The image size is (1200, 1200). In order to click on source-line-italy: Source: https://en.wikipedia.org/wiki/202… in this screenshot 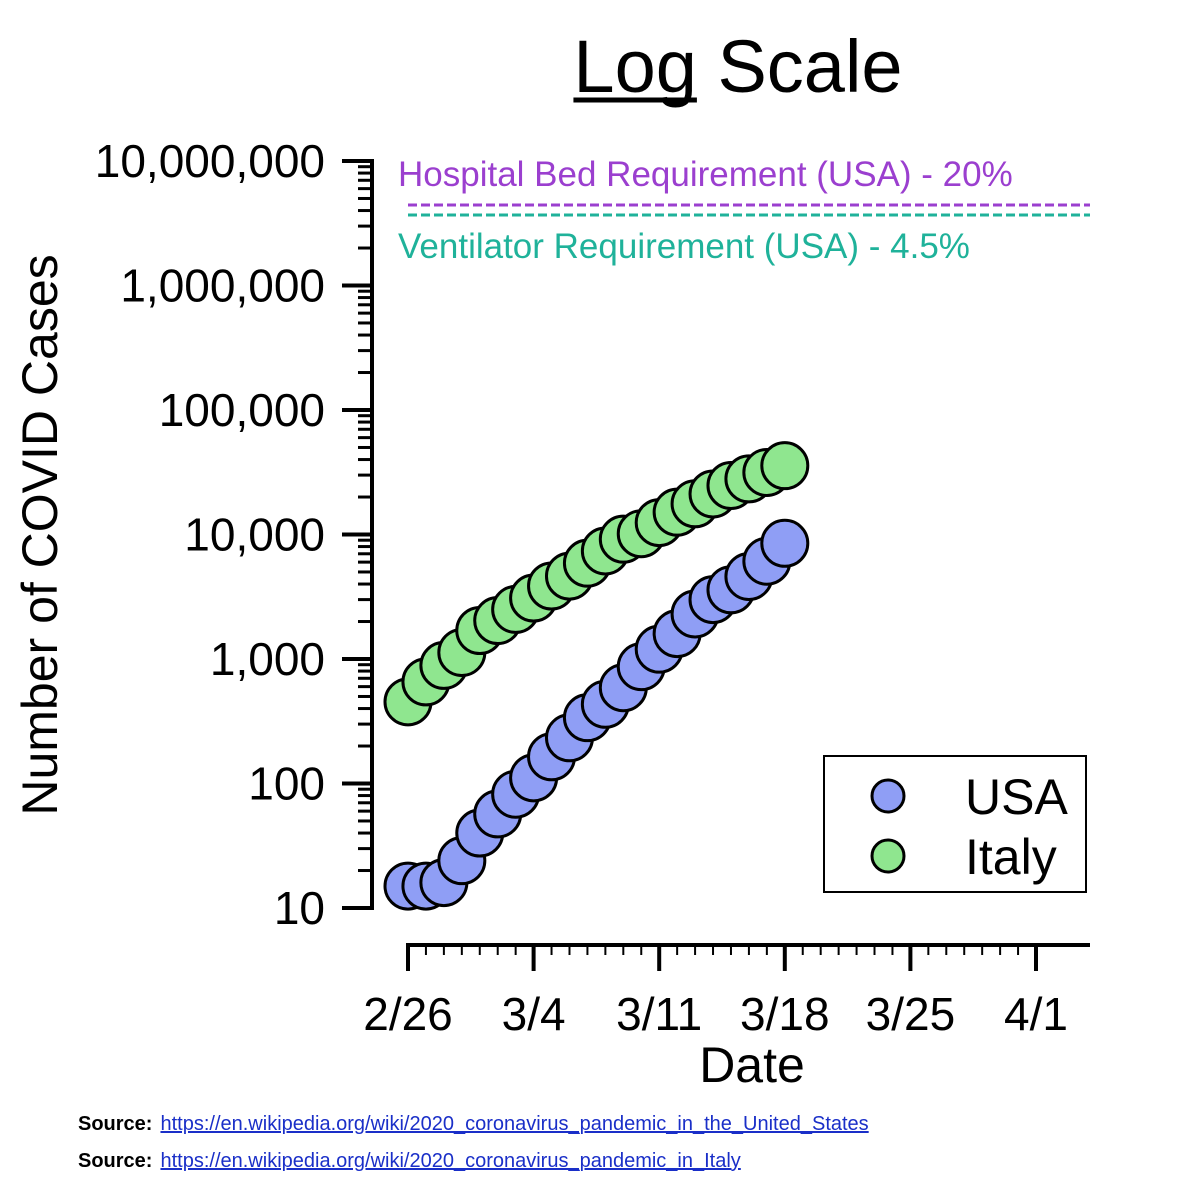, I will do `click(409, 1161)`.